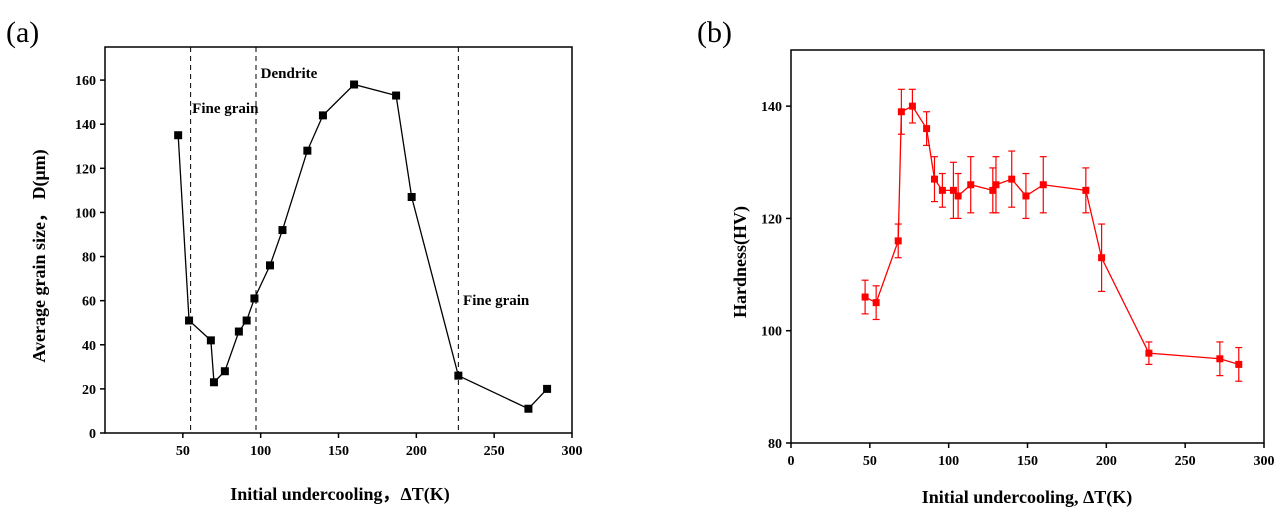 The height and width of the screenshot is (517, 1280). Describe the element at coordinates (740, 262) in the screenshot. I see `y-axis-label-b: Hardness(HV)` at that location.